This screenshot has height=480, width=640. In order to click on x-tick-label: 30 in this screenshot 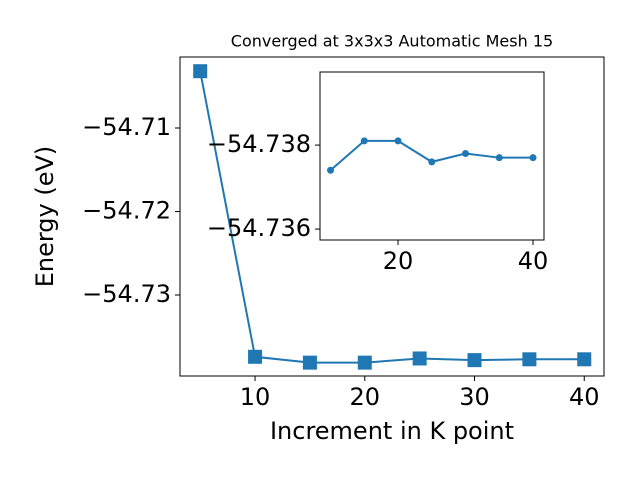, I will do `click(474, 397)`.